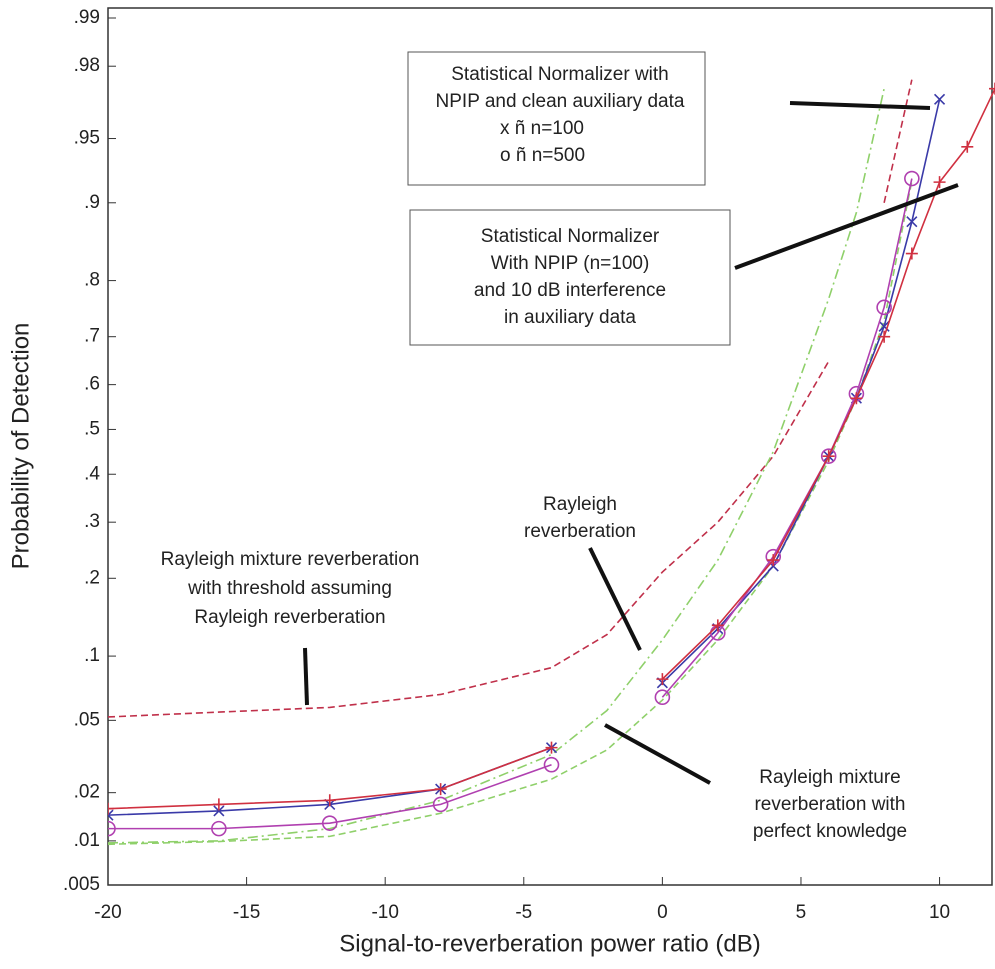 Image resolution: width=995 pixels, height=969 pixels. I want to click on y-tick-label: .05, so click(87, 719).